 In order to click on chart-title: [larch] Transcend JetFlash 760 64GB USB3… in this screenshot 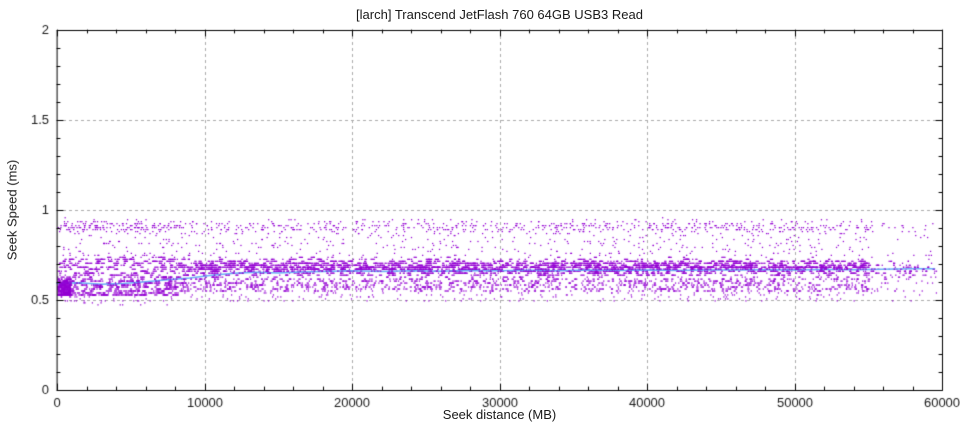, I will do `click(499, 14)`.